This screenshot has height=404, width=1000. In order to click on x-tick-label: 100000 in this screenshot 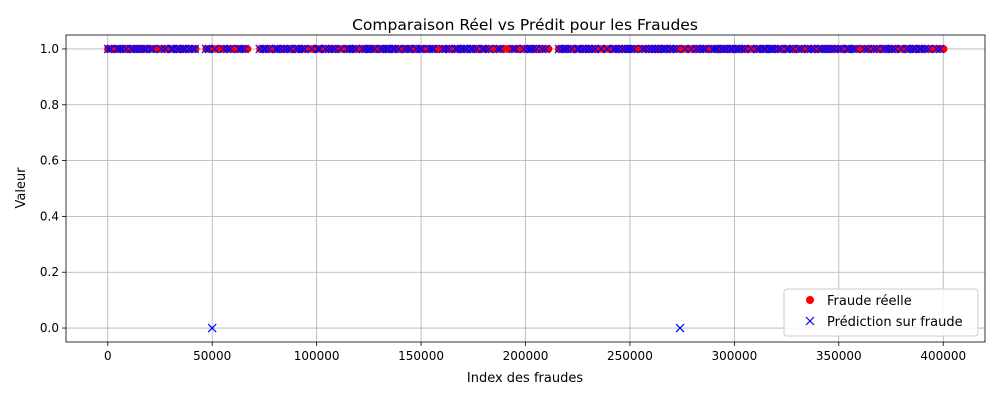, I will do `click(317, 356)`.